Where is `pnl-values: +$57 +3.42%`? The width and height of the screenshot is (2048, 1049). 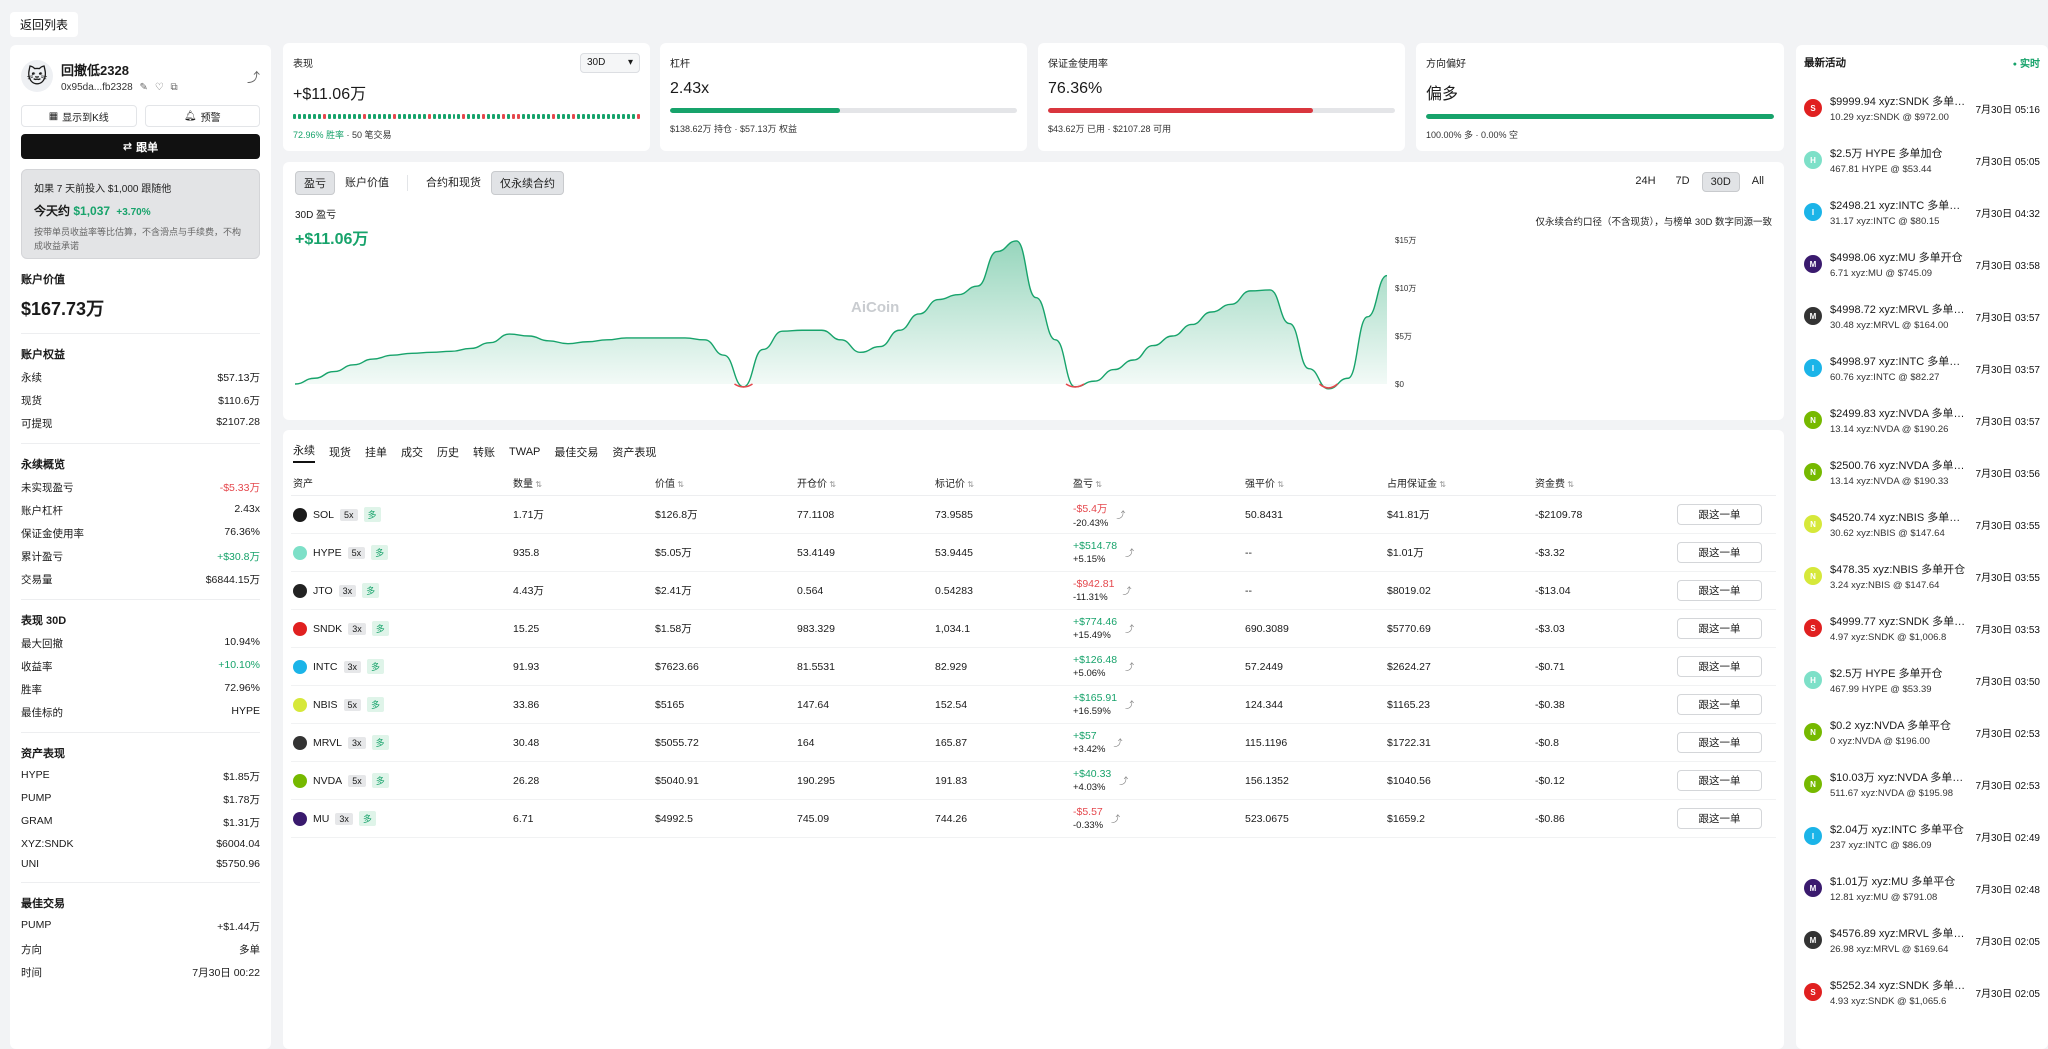 pnl-values: +$57 +3.42% is located at coordinates (1089, 742).